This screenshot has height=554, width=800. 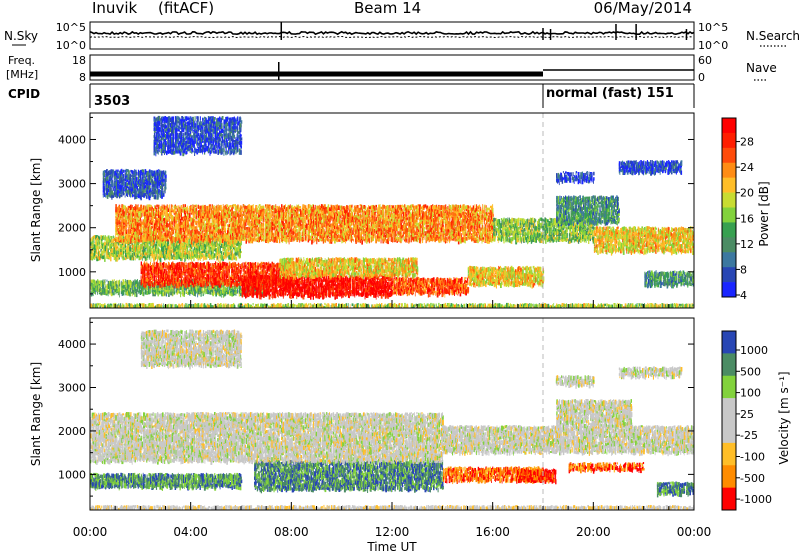 What do you see at coordinates (737, 209) in the screenshot?
I see `power-colorbar: 28 24 20 16 12 8 4` at bounding box center [737, 209].